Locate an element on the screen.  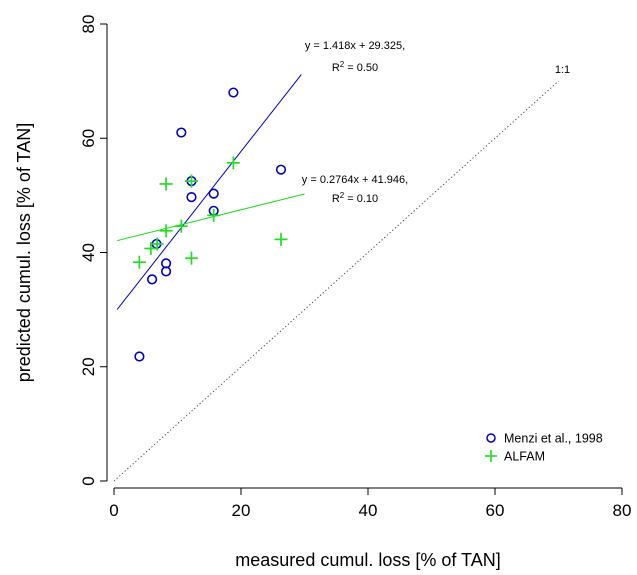
legend-label-menzi: Menzi et al., 1998 is located at coordinates (553, 439).